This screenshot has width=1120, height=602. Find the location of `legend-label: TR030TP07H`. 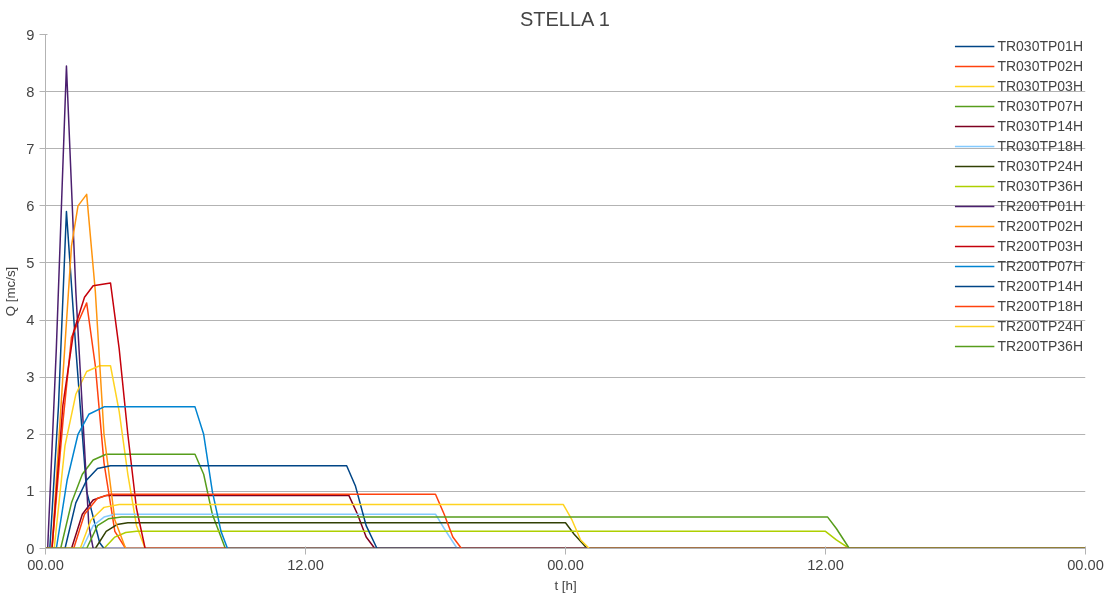

legend-label: TR030TP07H is located at coordinates (1040, 106).